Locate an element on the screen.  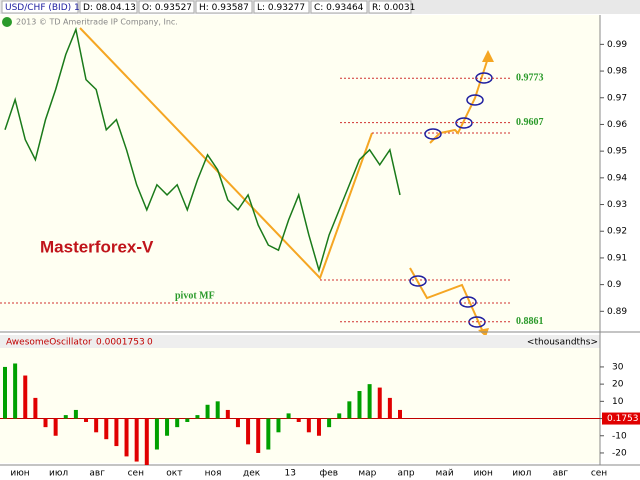
y-tick-label: -20 is located at coordinates (619, 453).